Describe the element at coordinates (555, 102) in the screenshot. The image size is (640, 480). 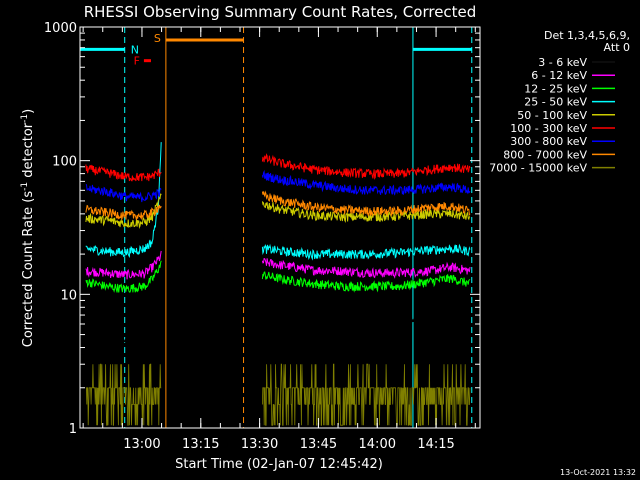
I see `legend-entry-label: 25 - 50 keV` at that location.